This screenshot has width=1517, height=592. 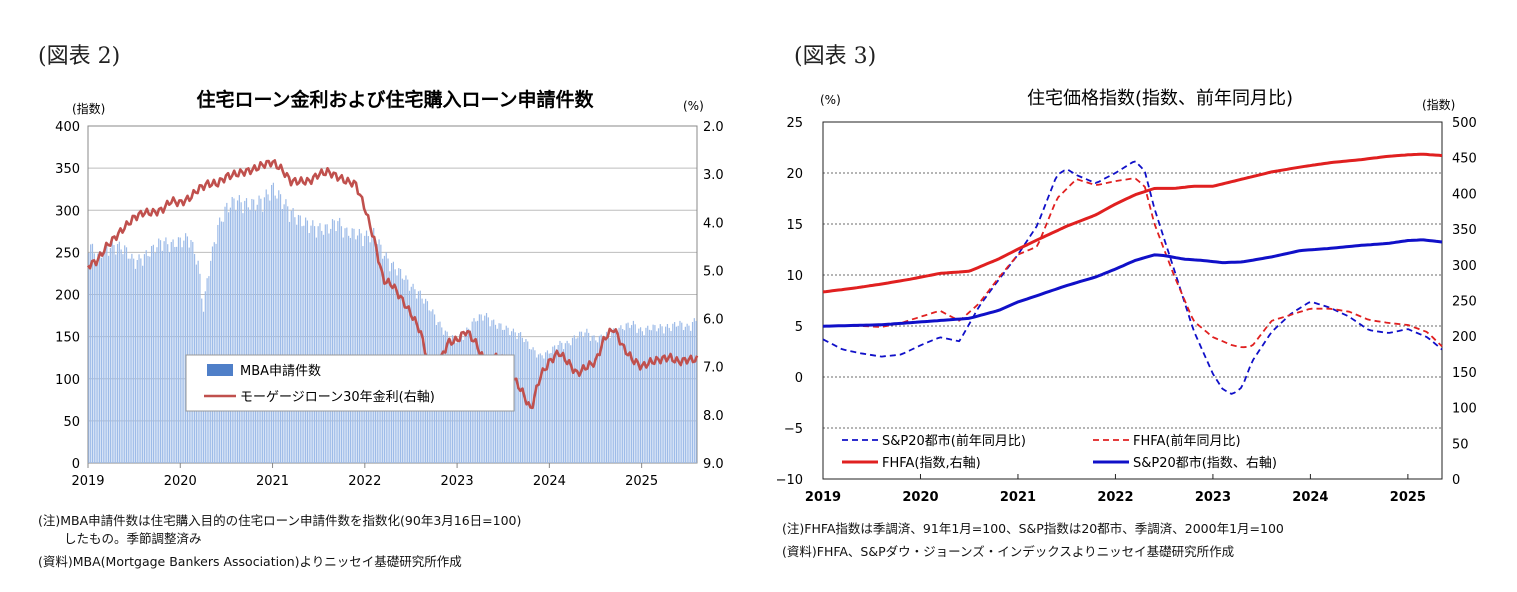 I want to click on right-axis-tick-label: 4.0, so click(x=713, y=223).